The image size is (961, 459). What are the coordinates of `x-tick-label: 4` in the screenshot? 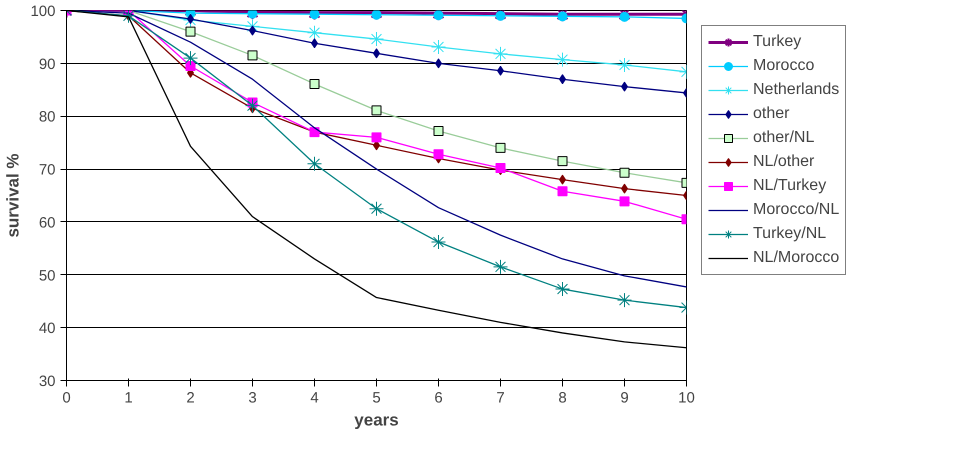 It's located at (314, 398).